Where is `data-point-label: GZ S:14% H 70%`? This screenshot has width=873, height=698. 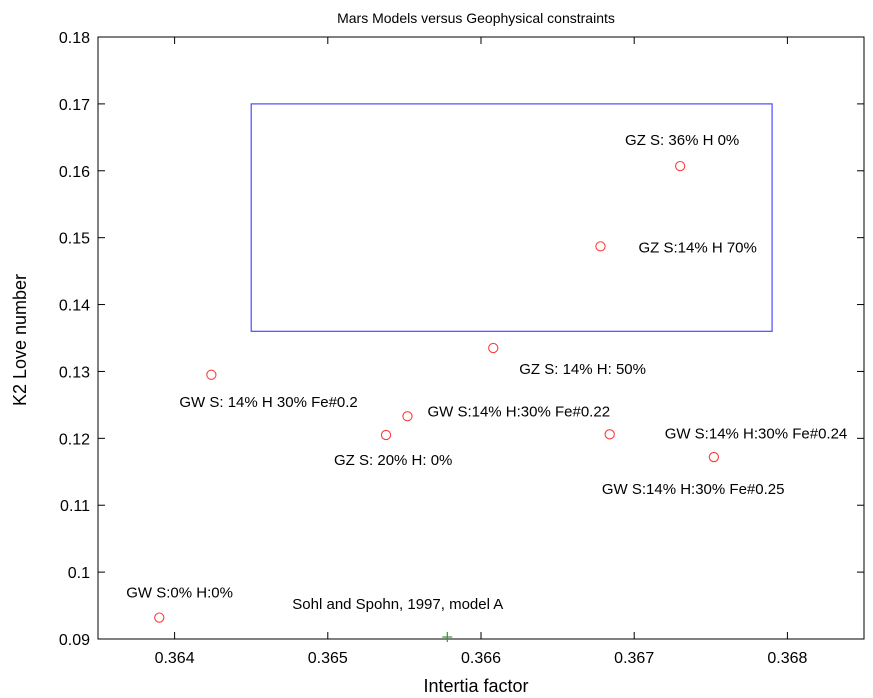
data-point-label: GZ S:14% H 70% is located at coordinates (697, 247).